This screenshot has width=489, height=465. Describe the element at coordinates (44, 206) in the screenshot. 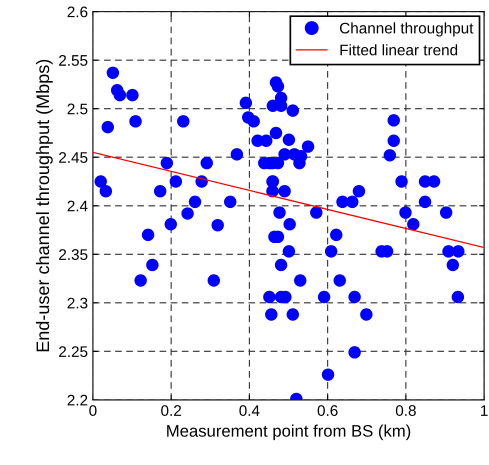

I see `y-axis-title: End-user channel throughput (Mbps)` at that location.